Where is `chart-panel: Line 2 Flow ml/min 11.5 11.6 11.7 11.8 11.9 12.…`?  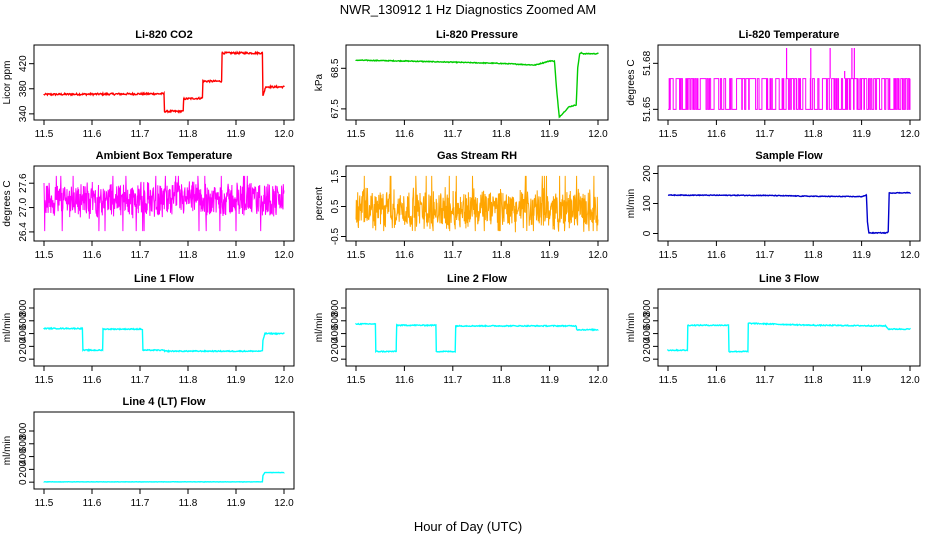
chart-panel: Line 2 Flow ml/min 11.5 11.6 11.7 11.8 11.9 12.… is located at coordinates (461, 329).